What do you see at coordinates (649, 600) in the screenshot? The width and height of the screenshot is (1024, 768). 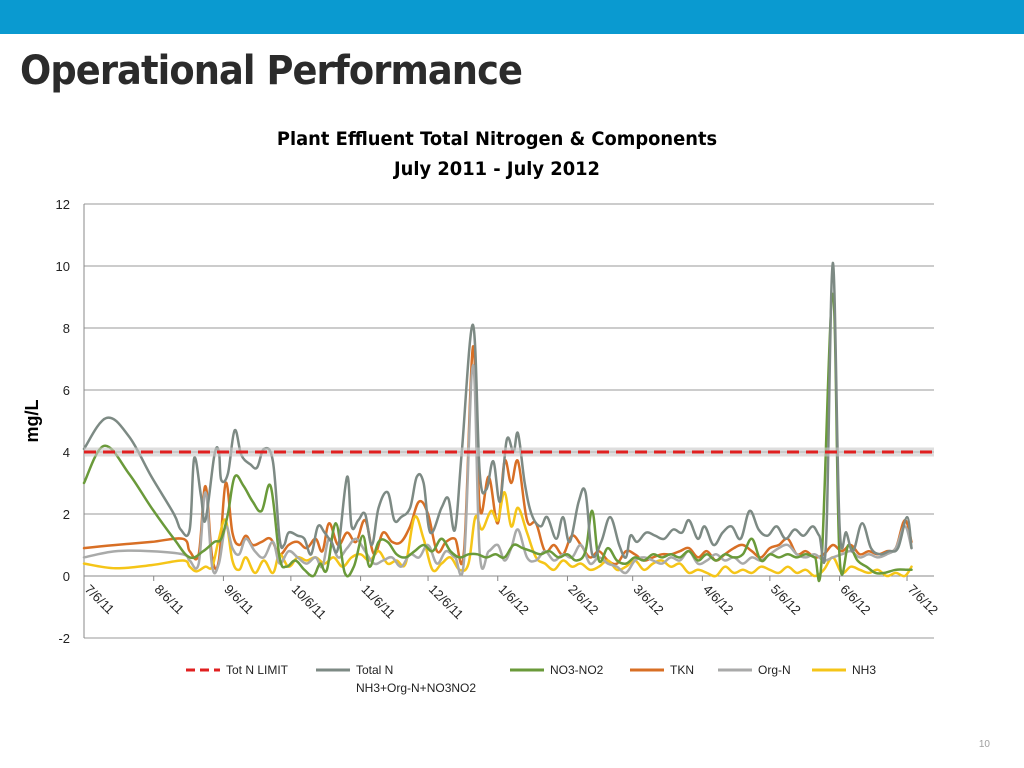 I see `x-tick-label: 3/6/12` at bounding box center [649, 600].